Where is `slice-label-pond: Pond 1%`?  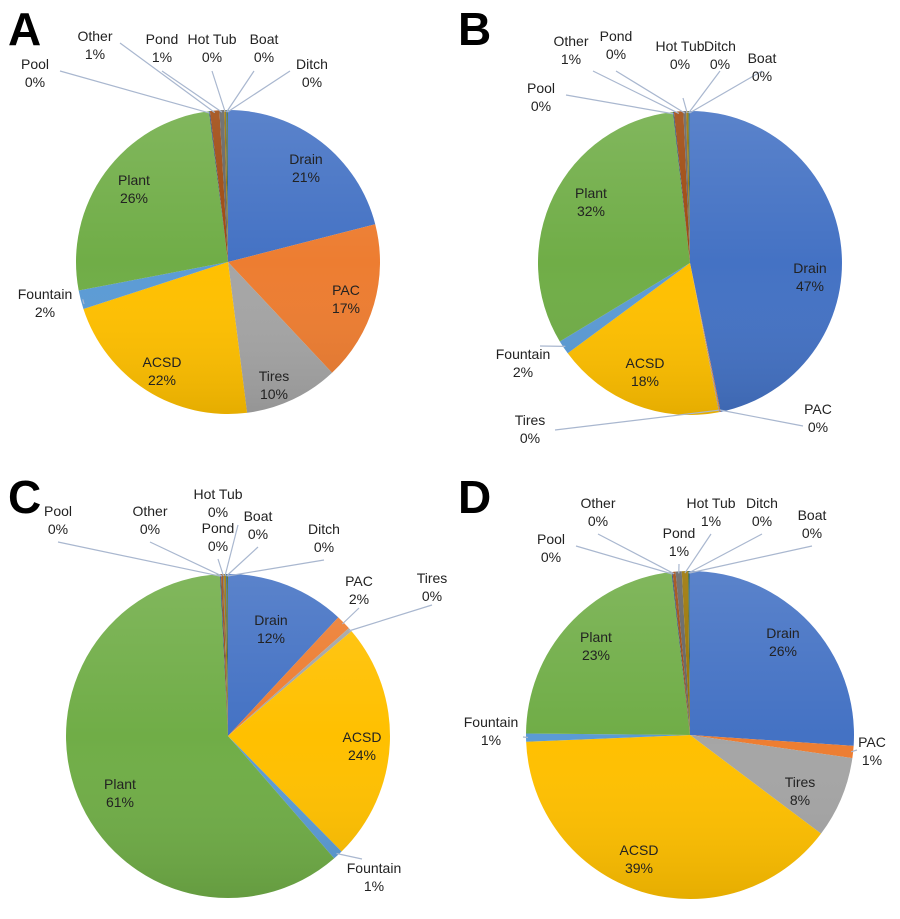 slice-label-pond: Pond 1% is located at coordinates (162, 48).